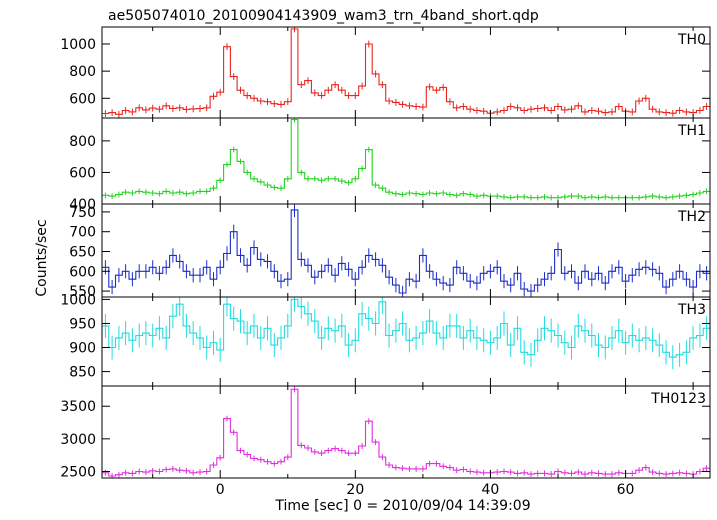 This screenshot has width=717, height=520. Describe the element at coordinates (406, 159) in the screenshot. I see `series-line-th1` at that location.